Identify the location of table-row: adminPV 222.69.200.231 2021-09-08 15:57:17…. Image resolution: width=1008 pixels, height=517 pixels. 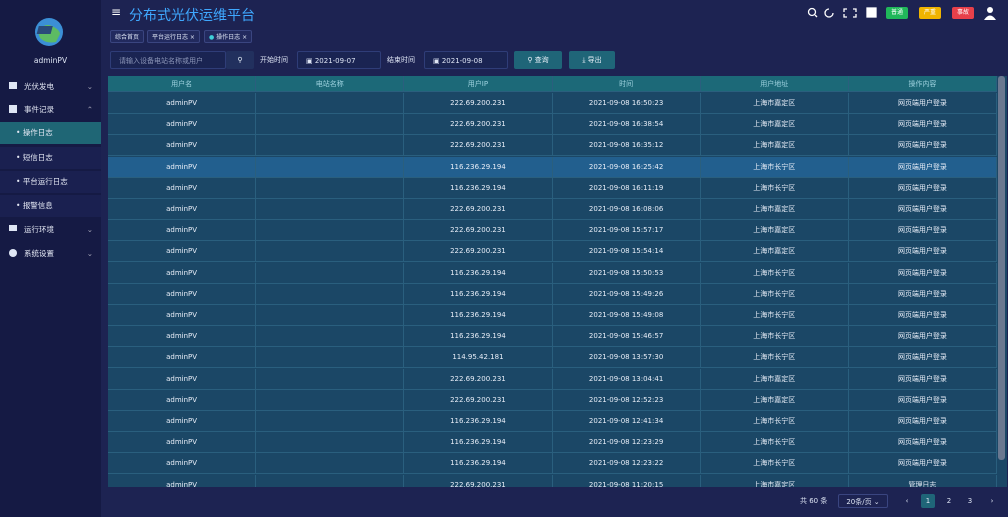
(553, 231).